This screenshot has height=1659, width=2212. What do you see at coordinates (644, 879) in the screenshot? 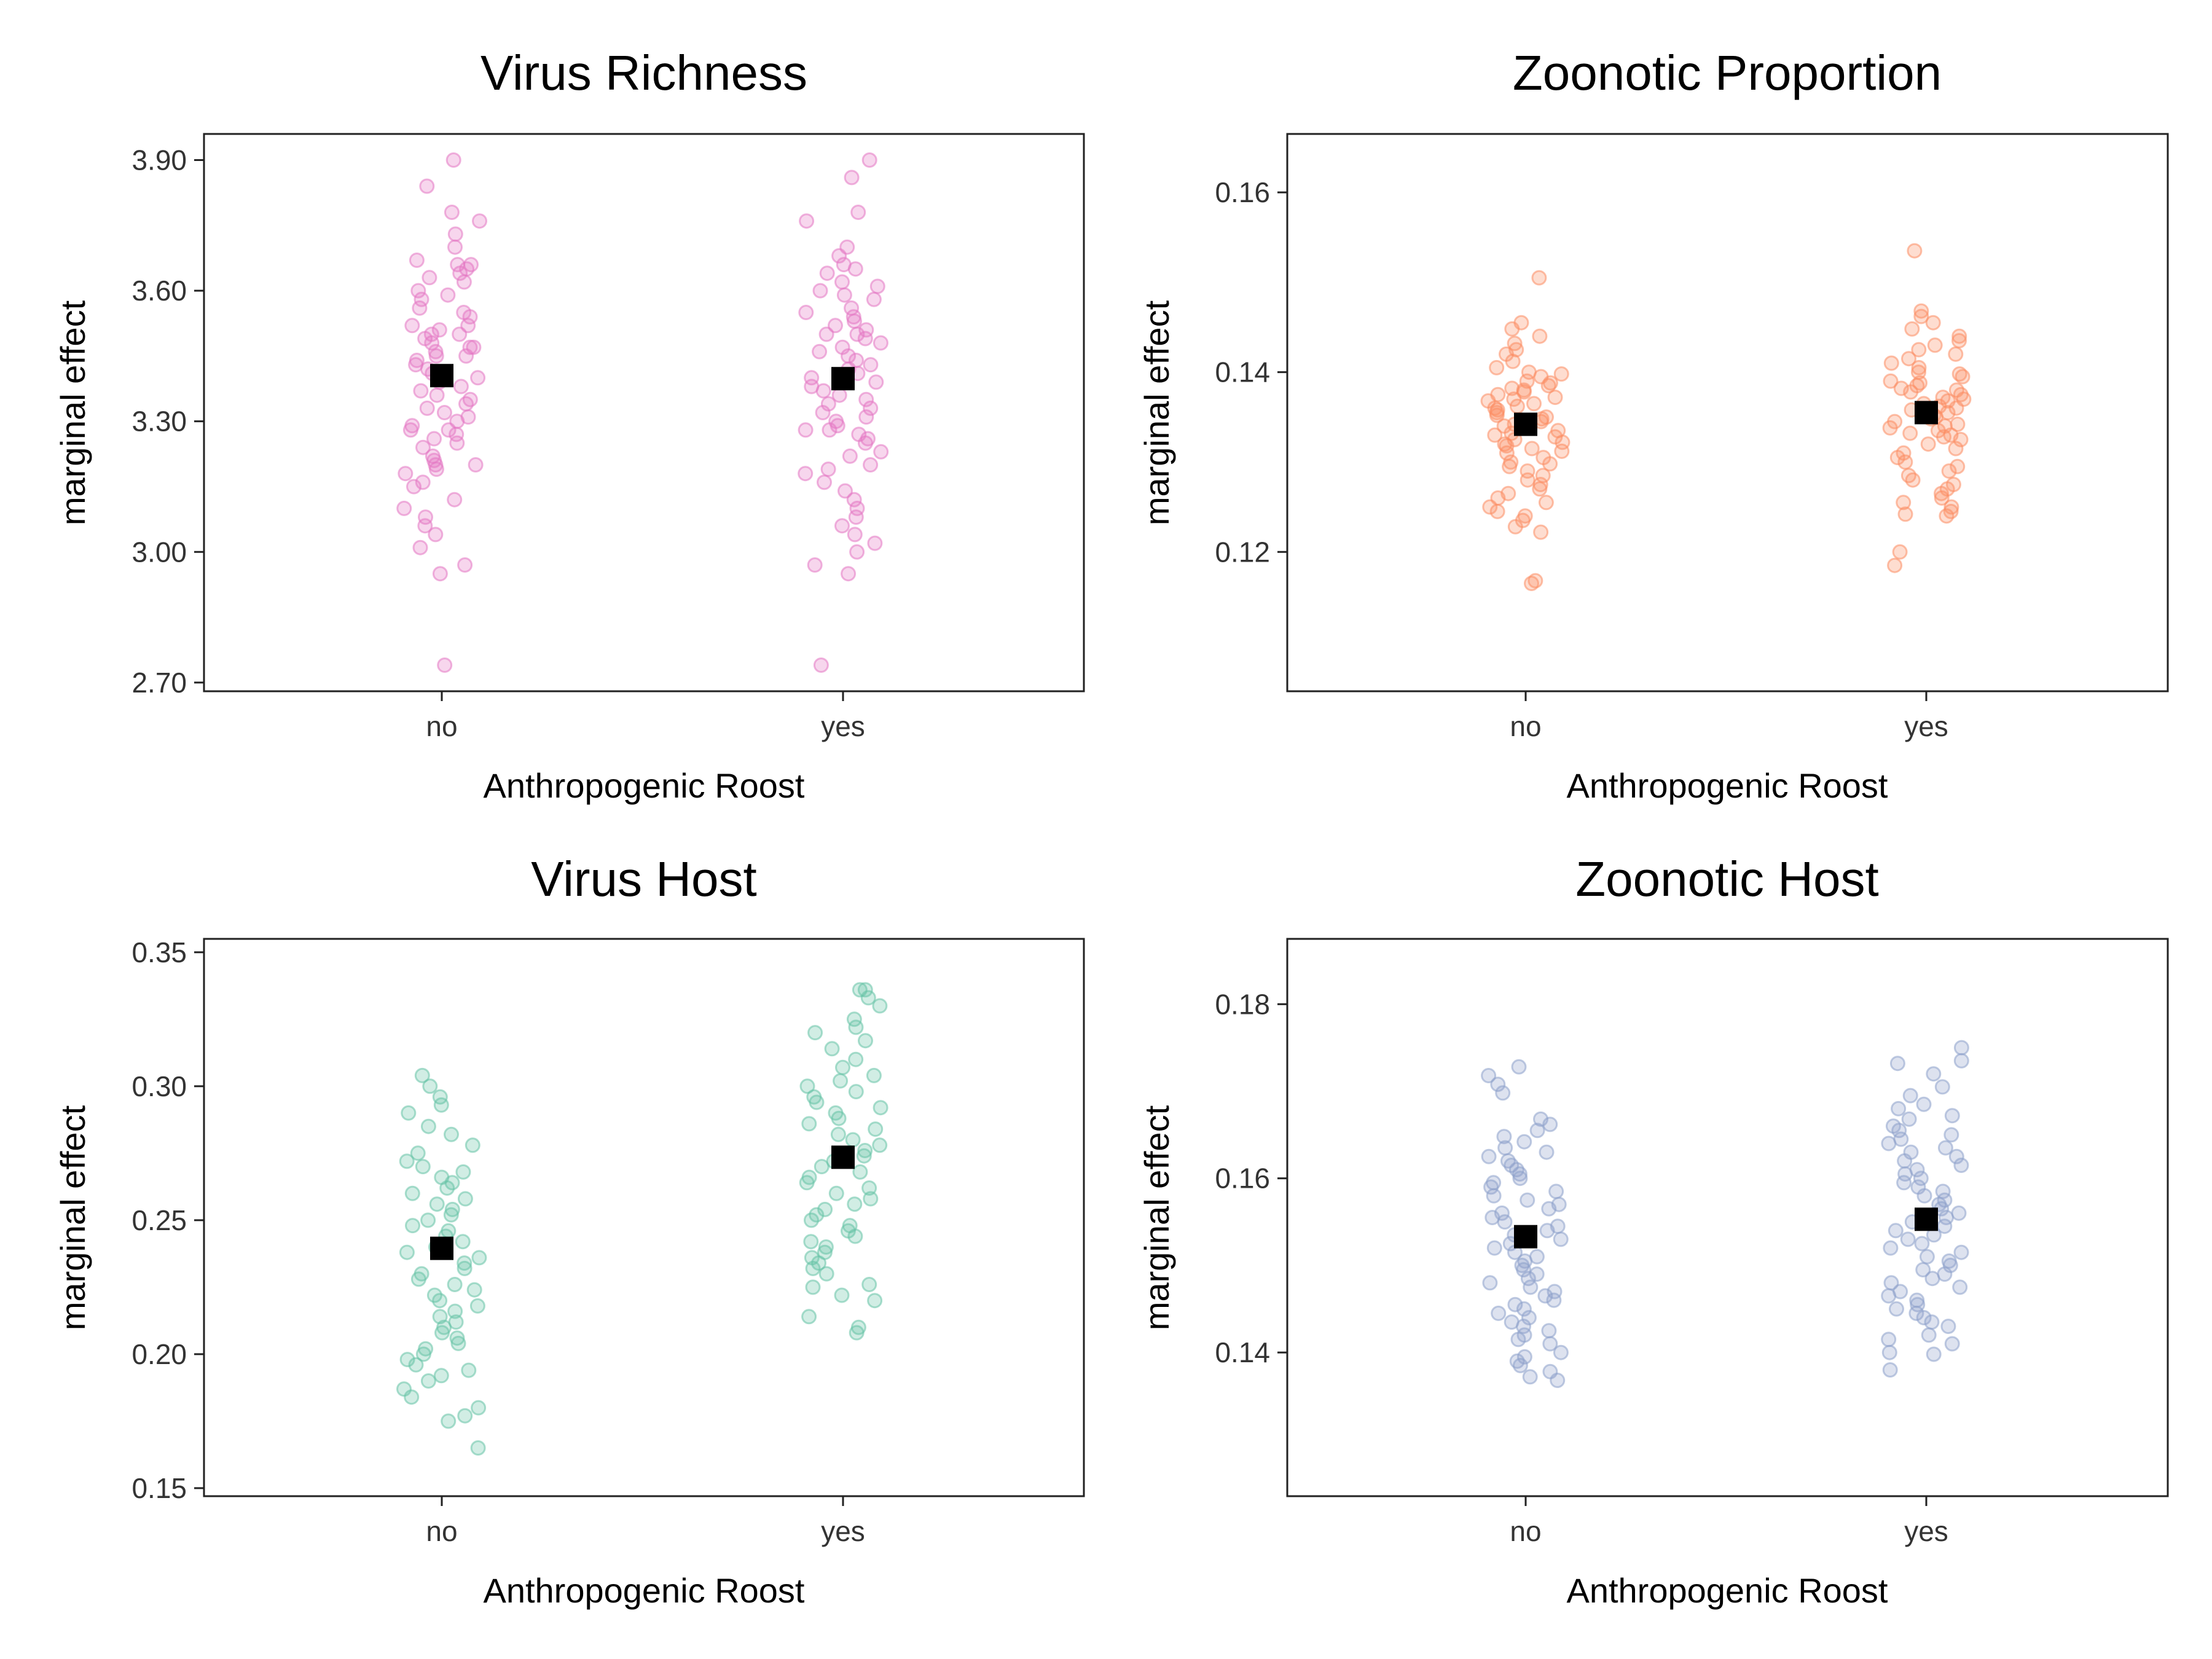
I see `panel-title: Virus Host` at bounding box center [644, 879].